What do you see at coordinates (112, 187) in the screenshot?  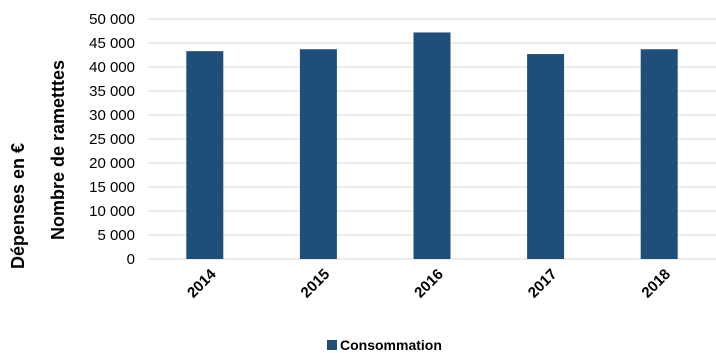 I see `y-tick-label: 15 000` at bounding box center [112, 187].